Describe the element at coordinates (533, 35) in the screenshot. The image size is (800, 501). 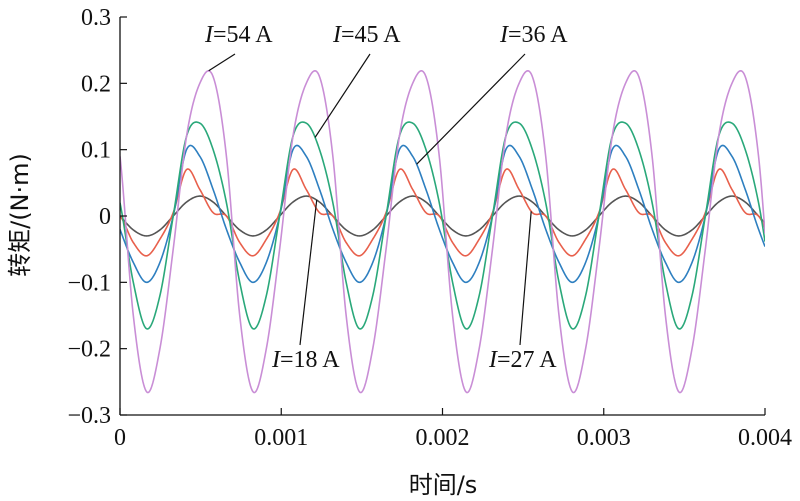
I see `annotation-label: I=36 A` at that location.